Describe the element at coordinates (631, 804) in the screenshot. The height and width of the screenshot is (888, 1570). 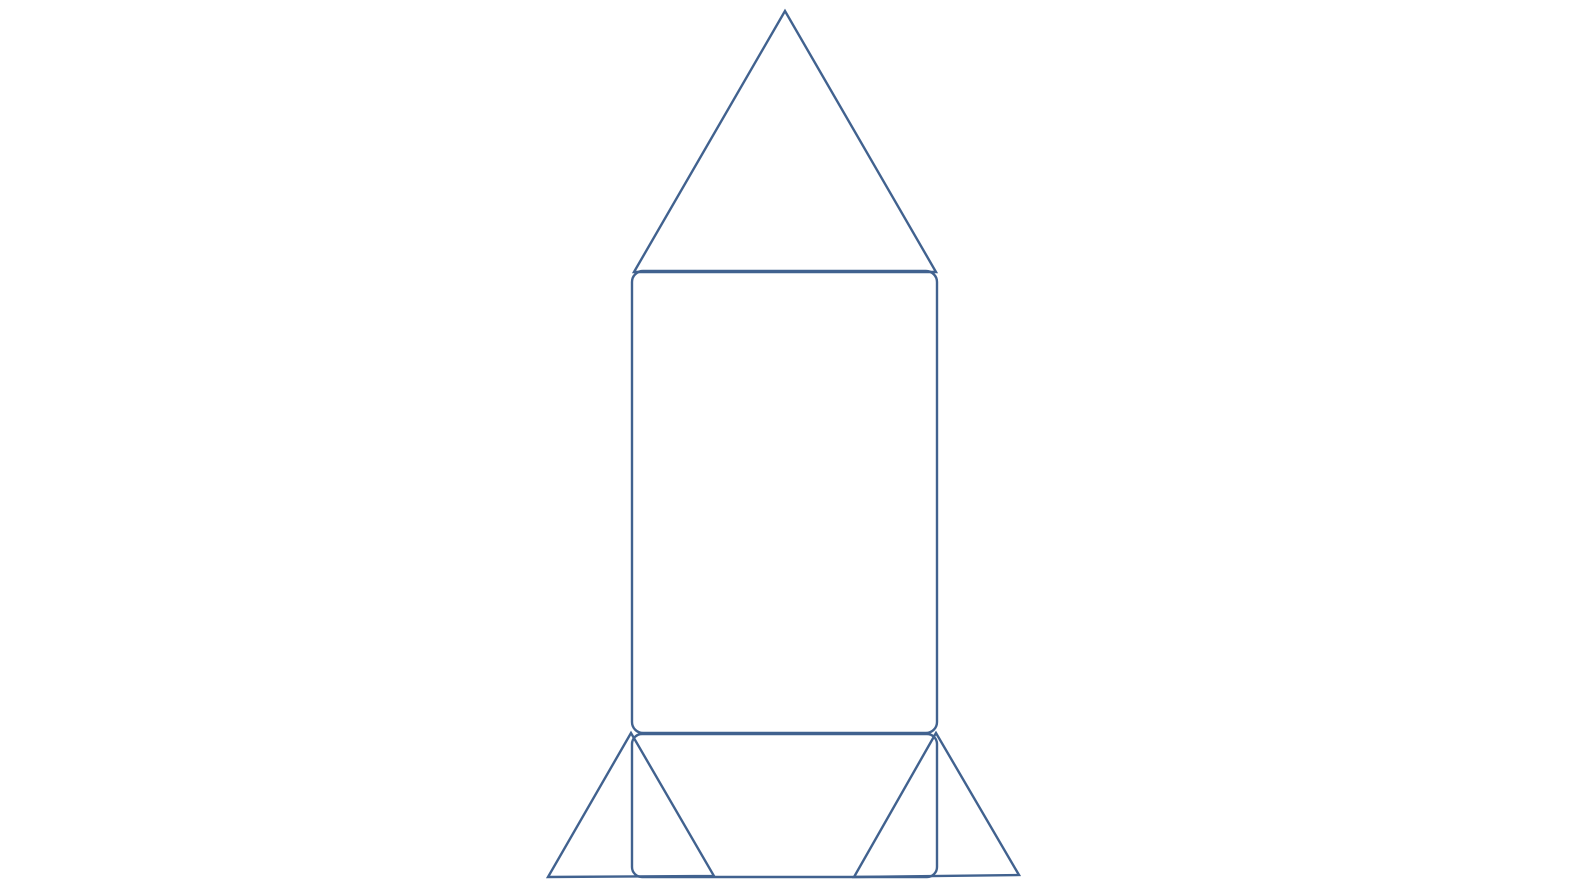
I see `left-fin` at that location.